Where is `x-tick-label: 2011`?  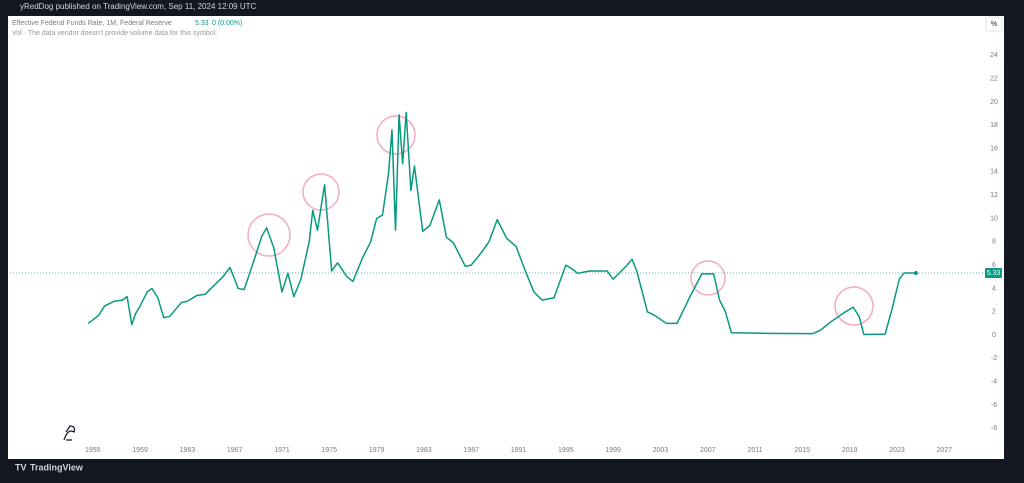 x-tick-label: 2011 is located at coordinates (755, 450).